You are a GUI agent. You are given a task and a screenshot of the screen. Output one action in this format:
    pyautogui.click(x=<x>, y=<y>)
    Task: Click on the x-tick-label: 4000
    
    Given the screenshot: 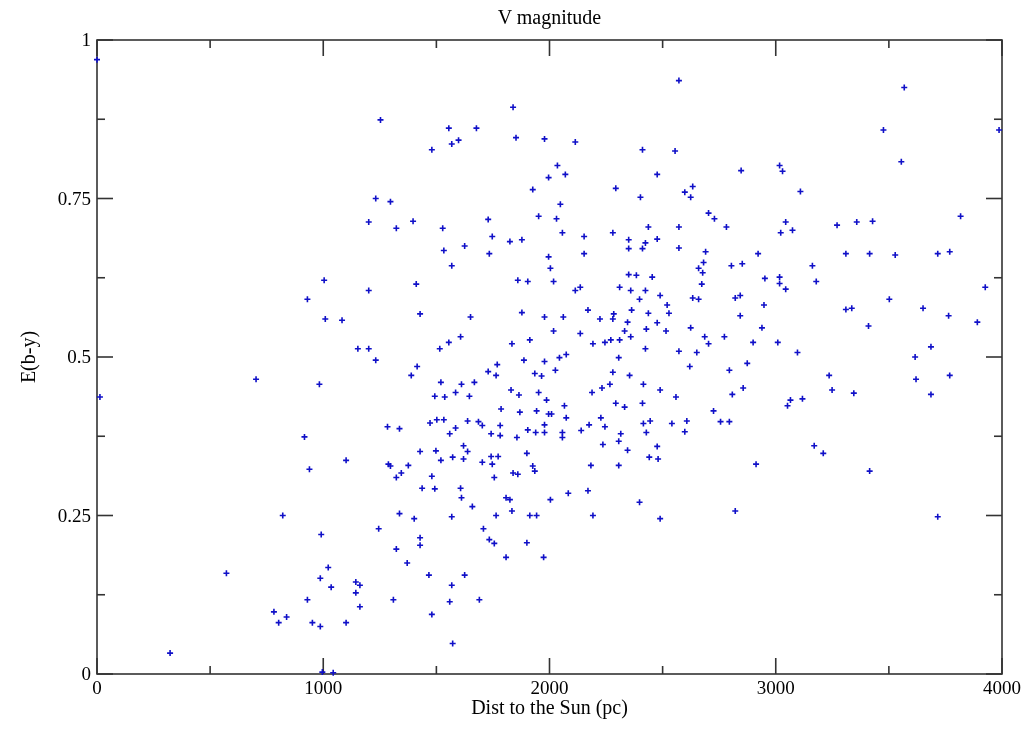 What is the action you would take?
    pyautogui.click(x=1002, y=687)
    